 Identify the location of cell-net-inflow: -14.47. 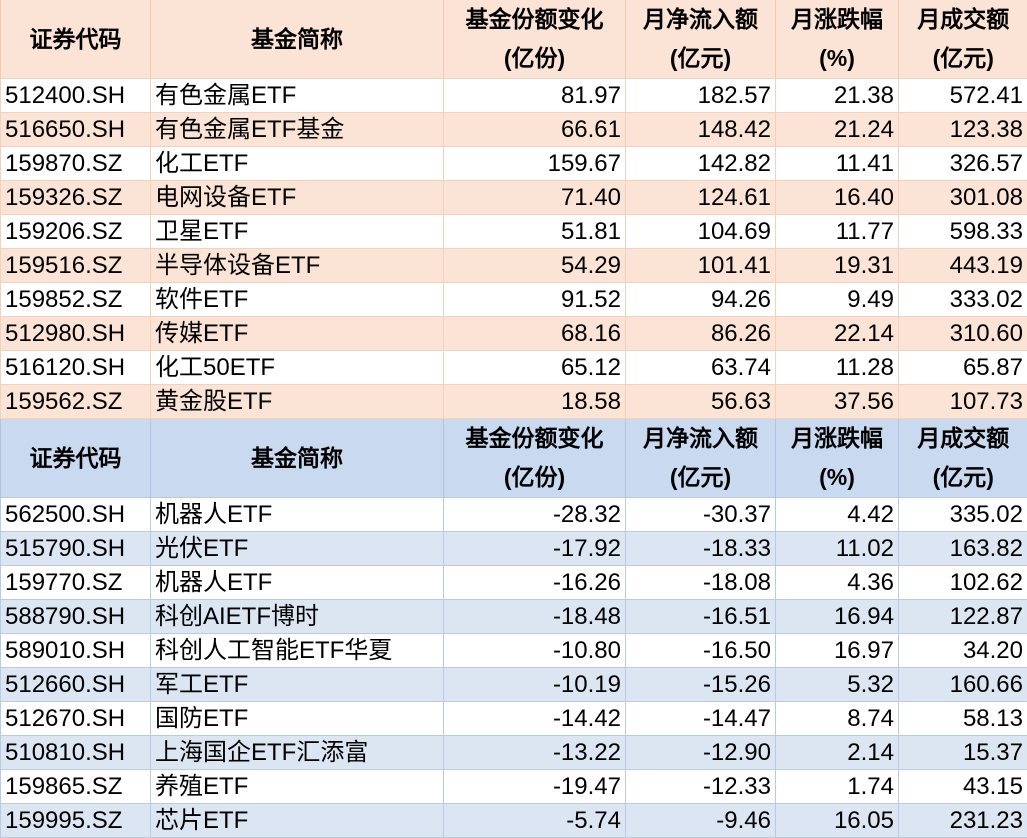
(701, 719).